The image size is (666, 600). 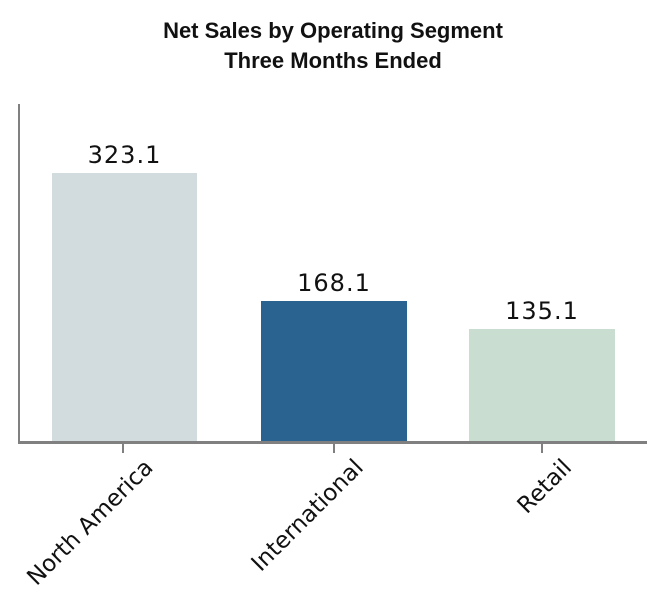 What do you see at coordinates (542, 311) in the screenshot?
I see `bar-value-label: 135.1` at bounding box center [542, 311].